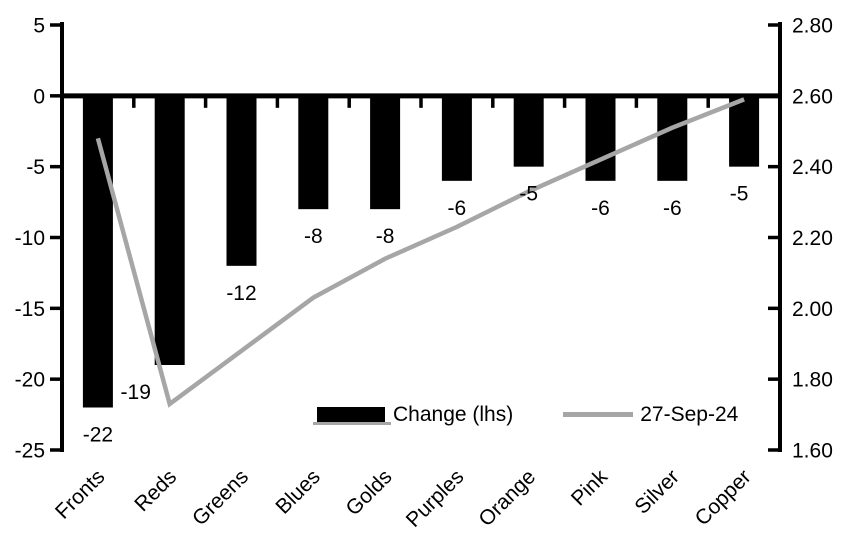 The height and width of the screenshot is (550, 852). Describe the element at coordinates (812, 380) in the screenshot. I see `right-axis-tick-label: 1.80` at that location.